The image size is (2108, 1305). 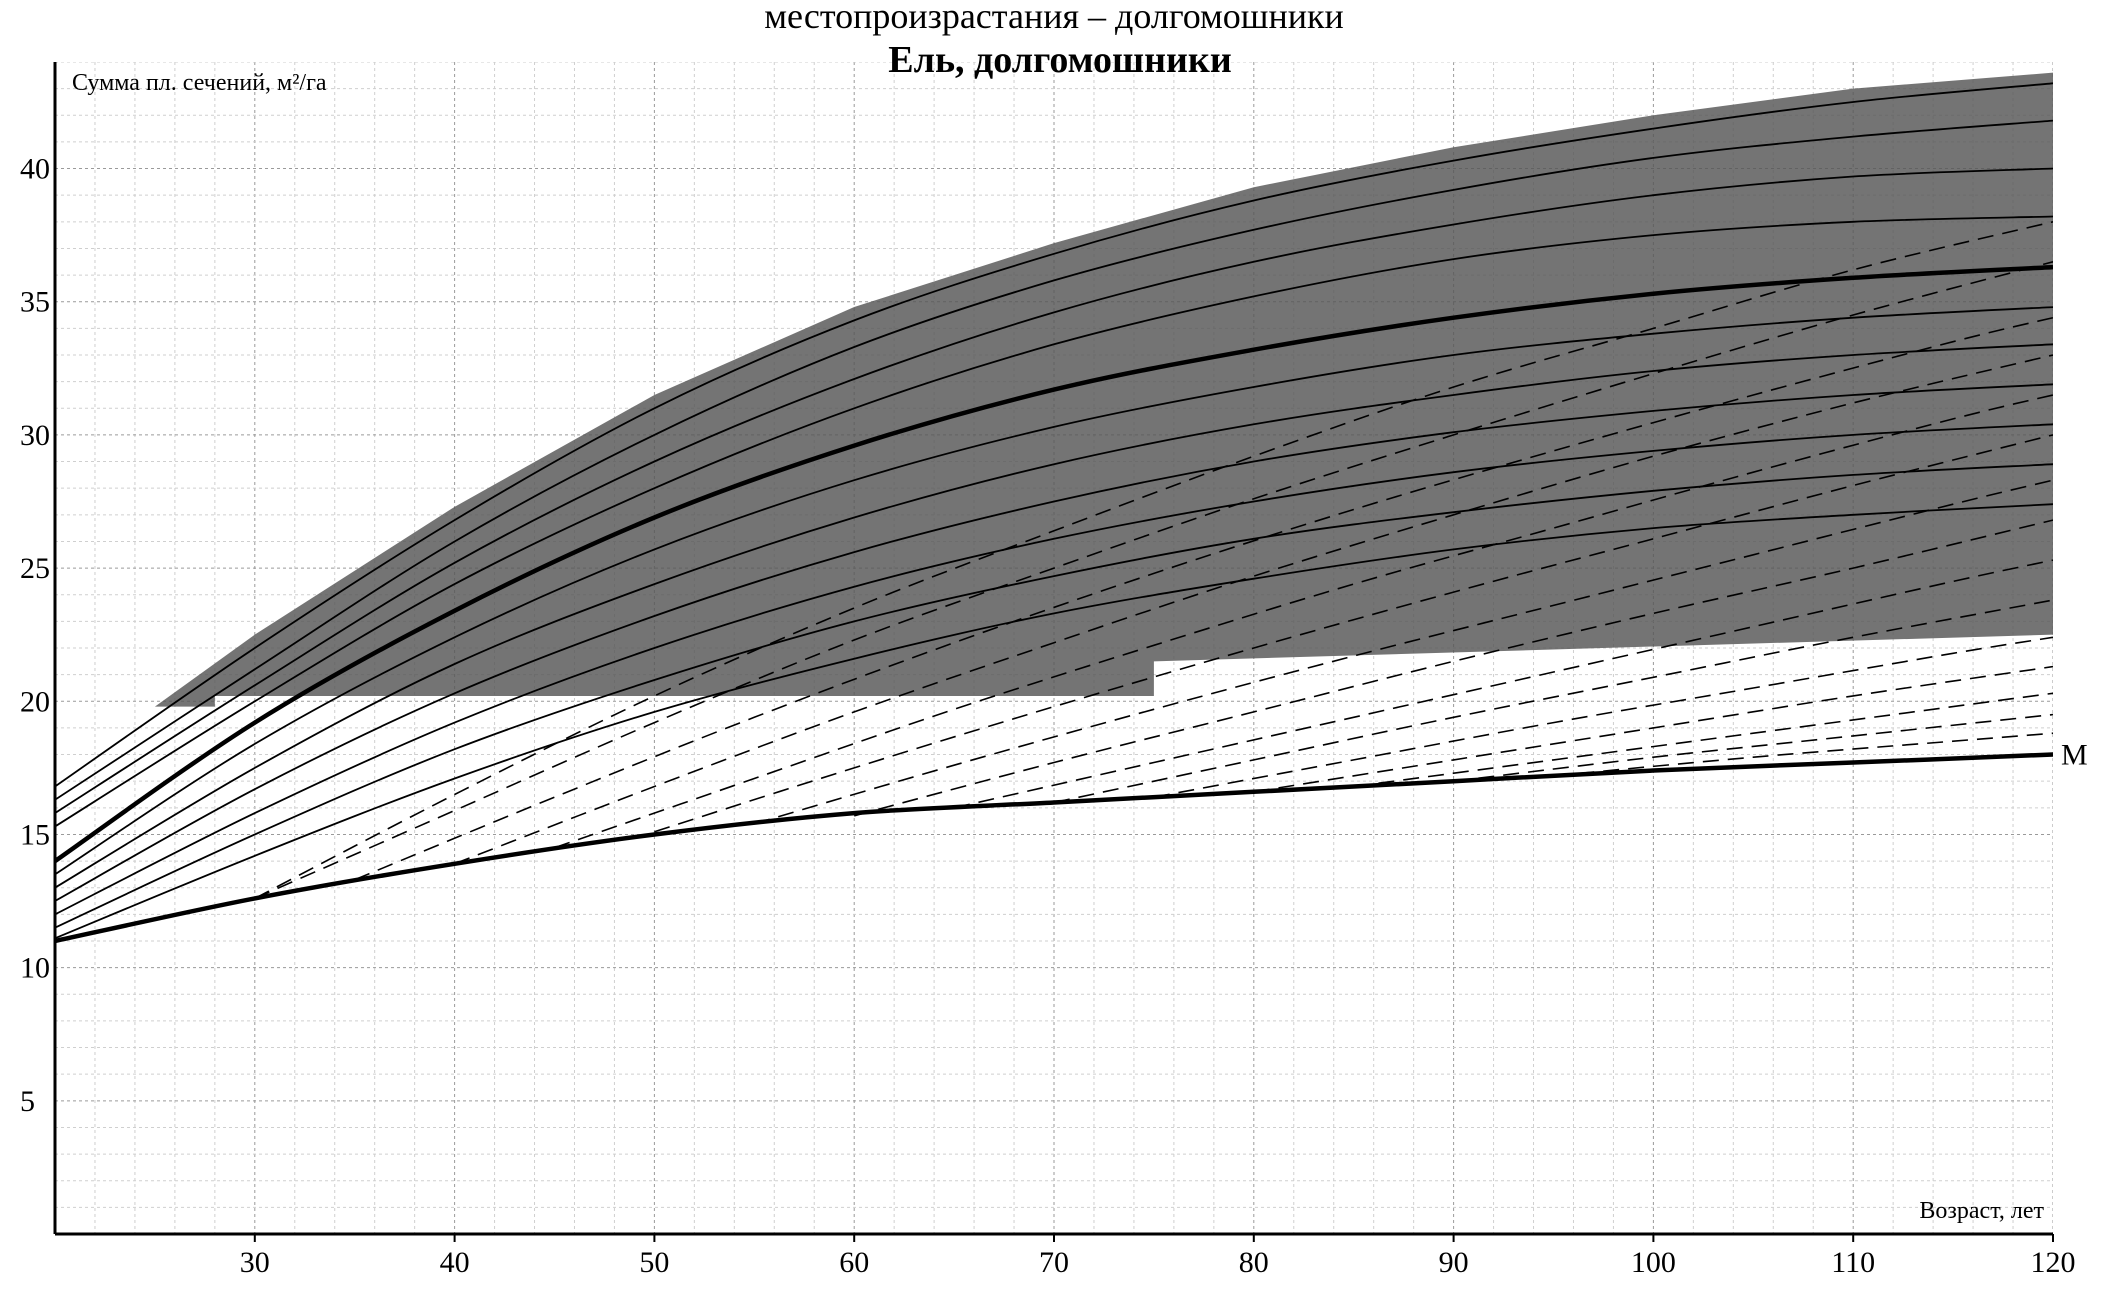 What do you see at coordinates (35, 169) in the screenshot?
I see `y-tick-label: 40` at bounding box center [35, 169].